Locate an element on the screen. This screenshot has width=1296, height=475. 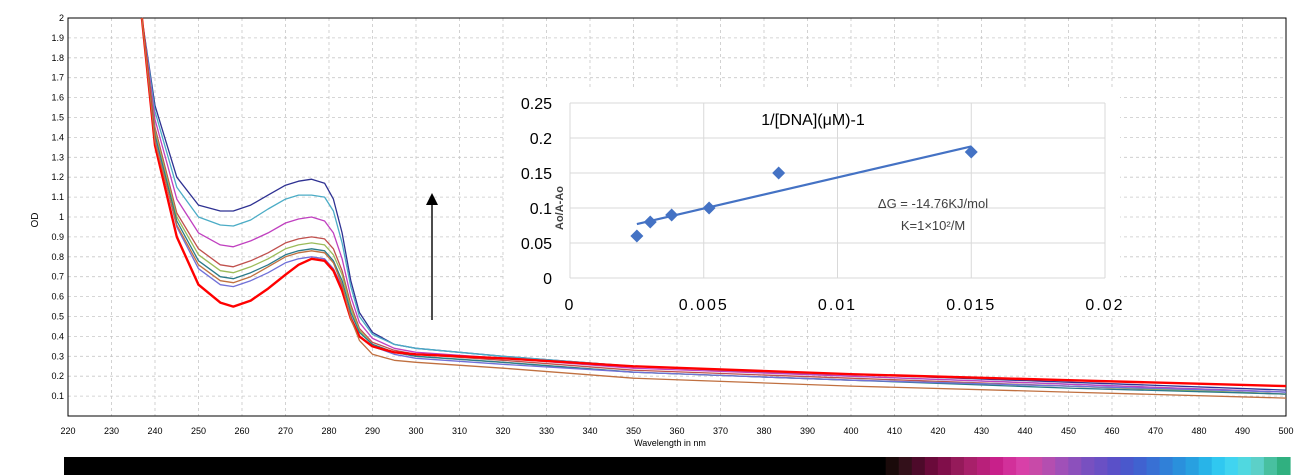
main-y-tick-label: 1.7 is located at coordinates (57, 78).